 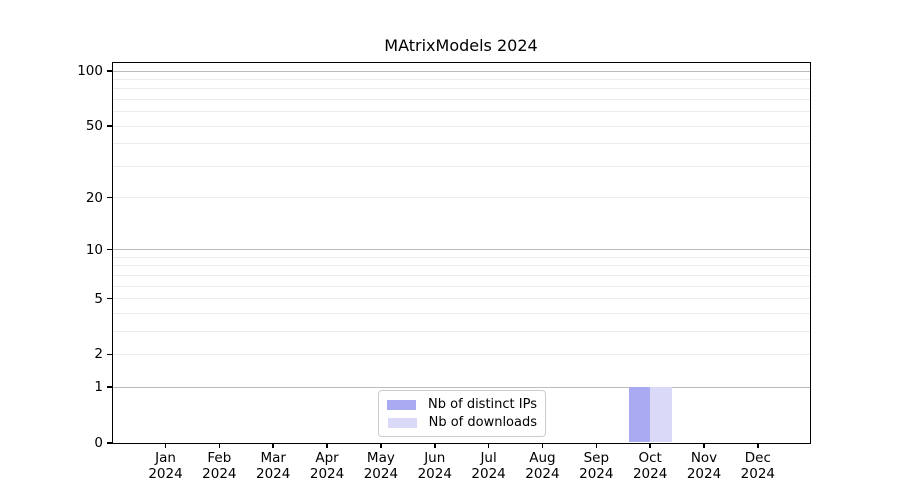 I want to click on x-tick-label: Feb 2024, so click(x=219, y=466).